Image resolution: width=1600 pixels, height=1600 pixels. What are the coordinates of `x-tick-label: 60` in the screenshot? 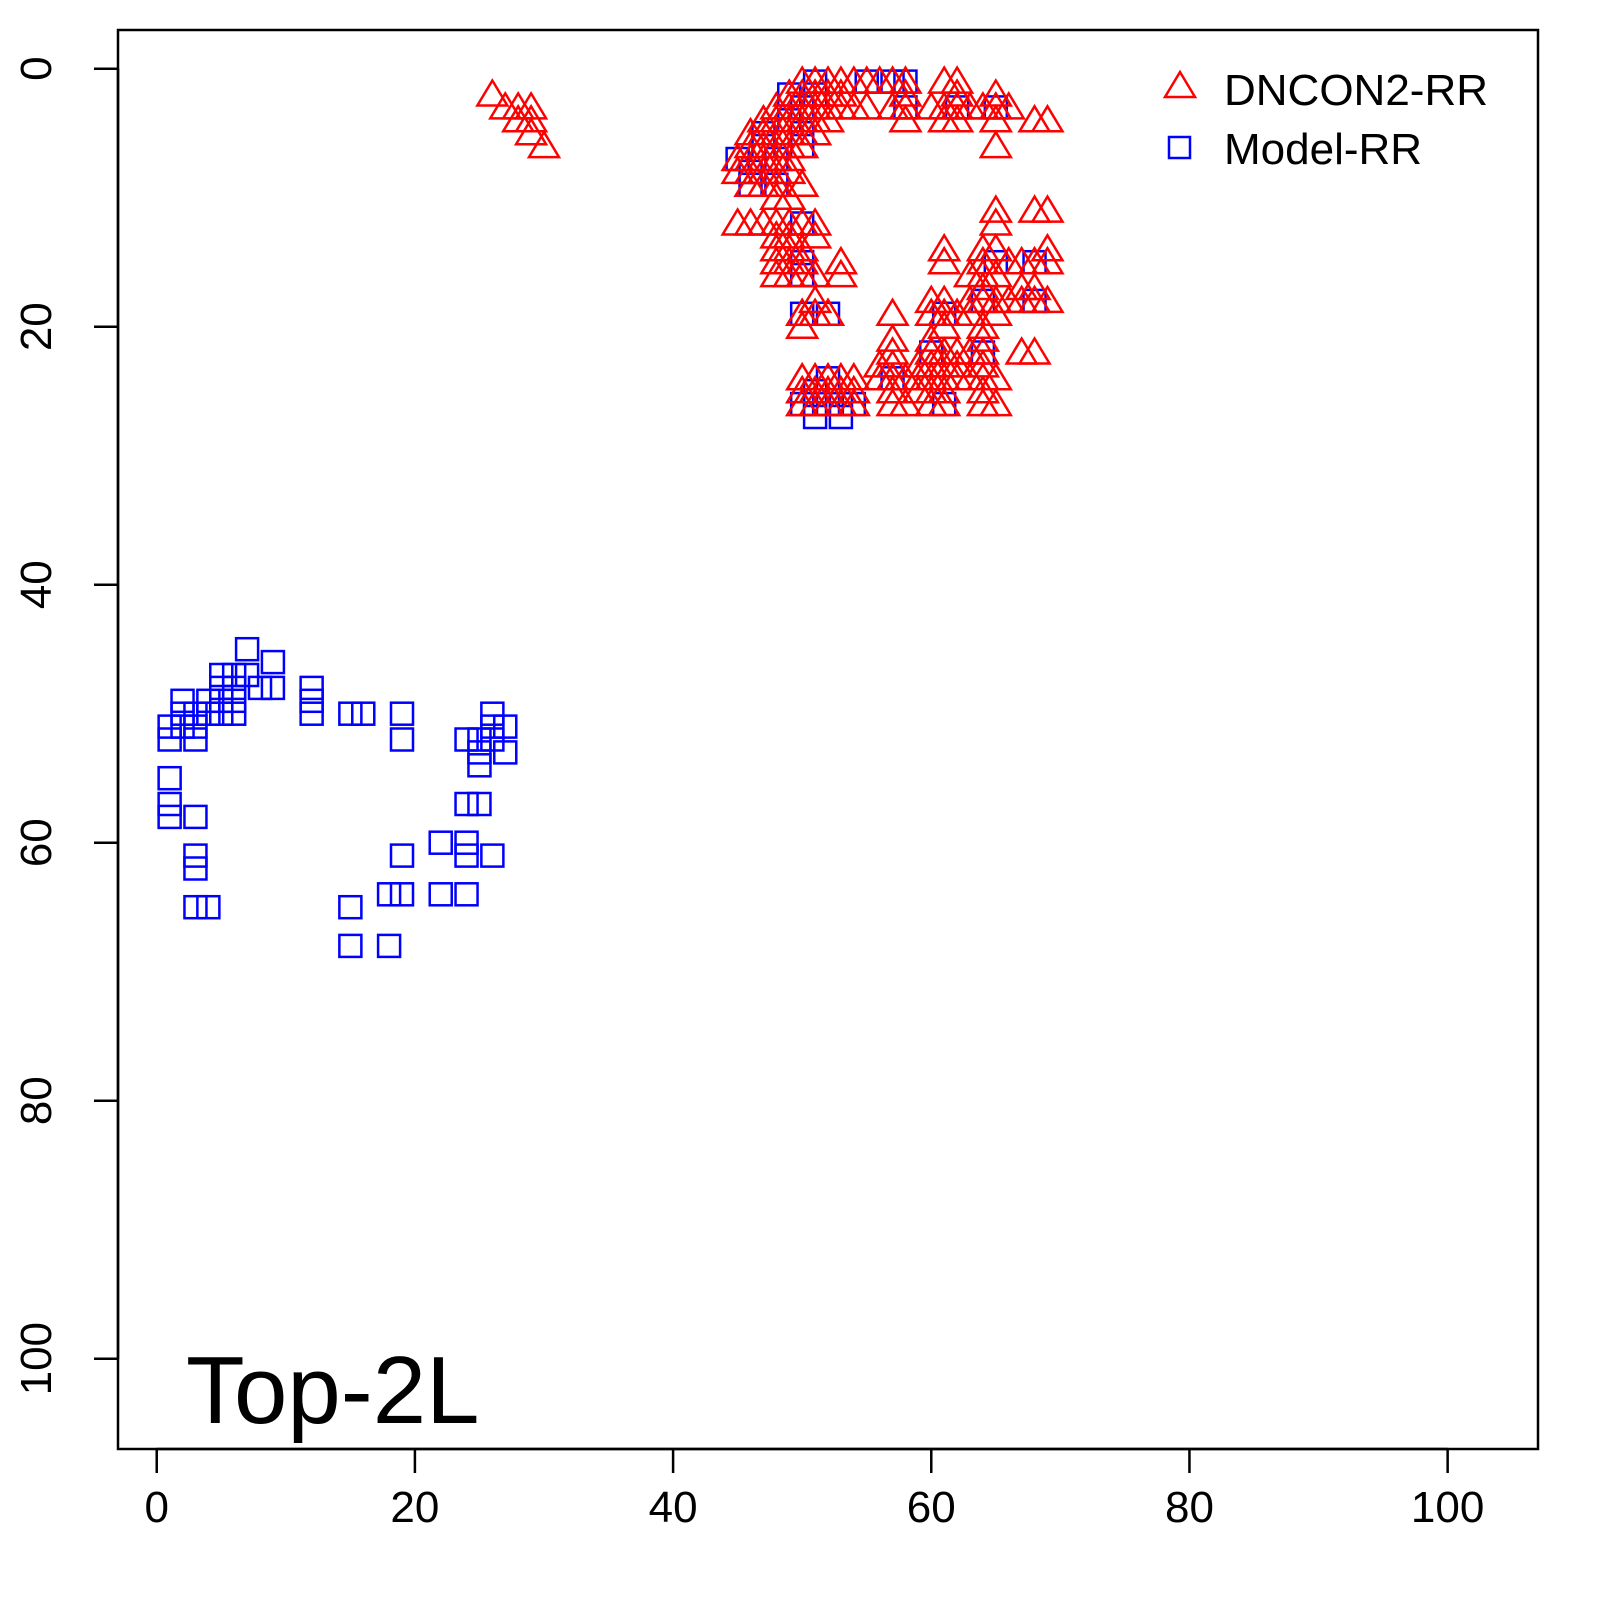 It's located at (931, 1507).